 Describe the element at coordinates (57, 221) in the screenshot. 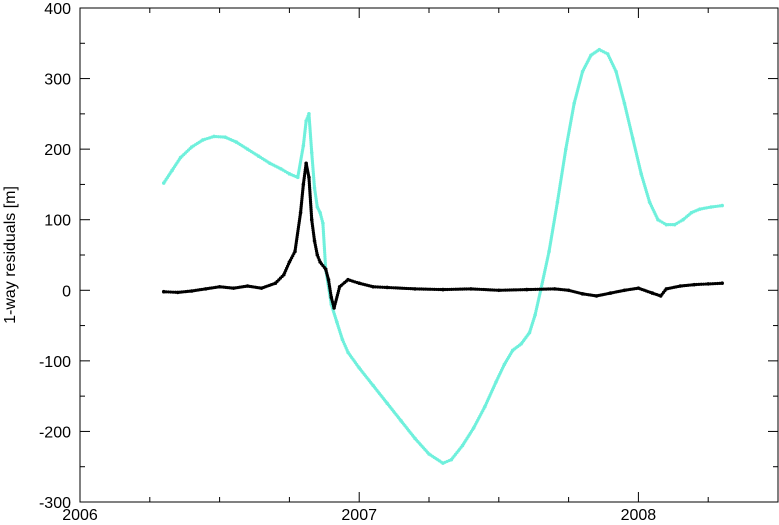

I see `y-tick-label: 100` at that location.